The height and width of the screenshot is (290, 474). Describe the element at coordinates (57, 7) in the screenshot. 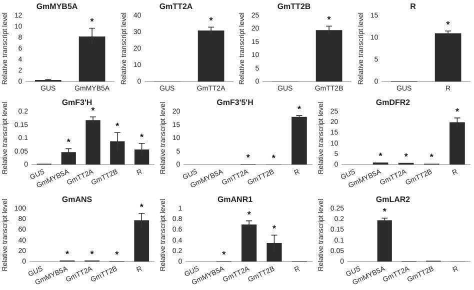

I see `chart-title: GmMYB5A` at that location.